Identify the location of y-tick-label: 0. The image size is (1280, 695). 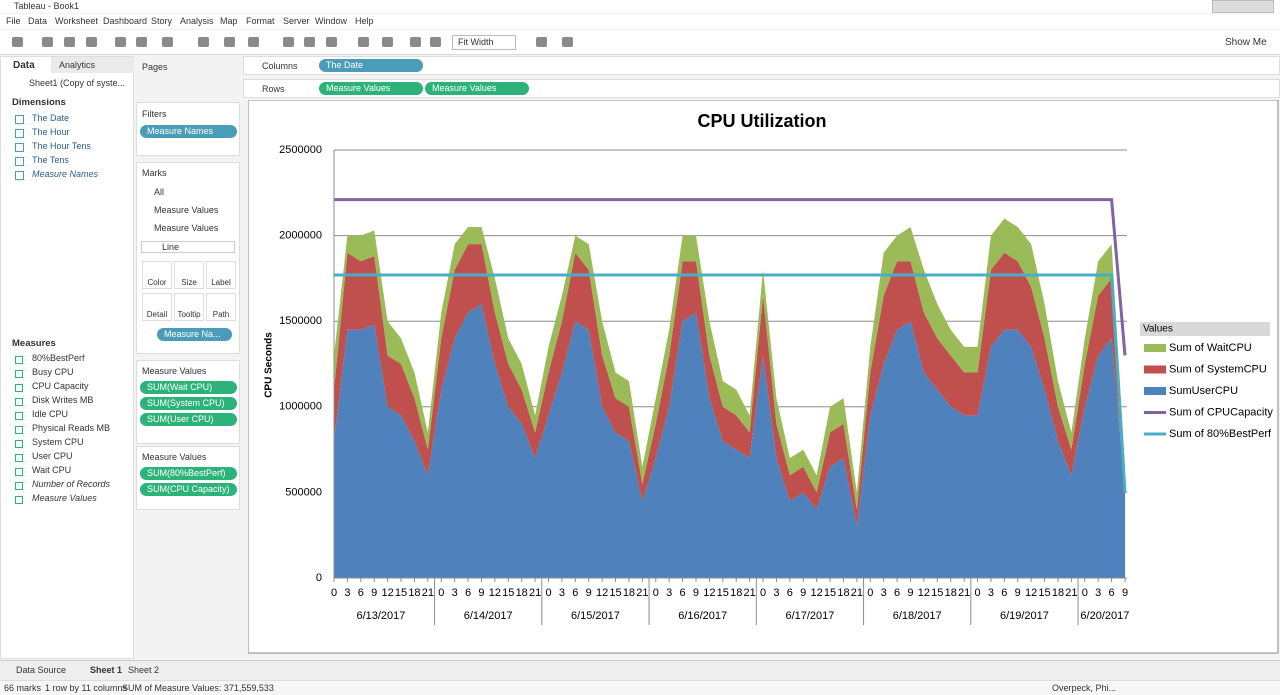
(319, 578).